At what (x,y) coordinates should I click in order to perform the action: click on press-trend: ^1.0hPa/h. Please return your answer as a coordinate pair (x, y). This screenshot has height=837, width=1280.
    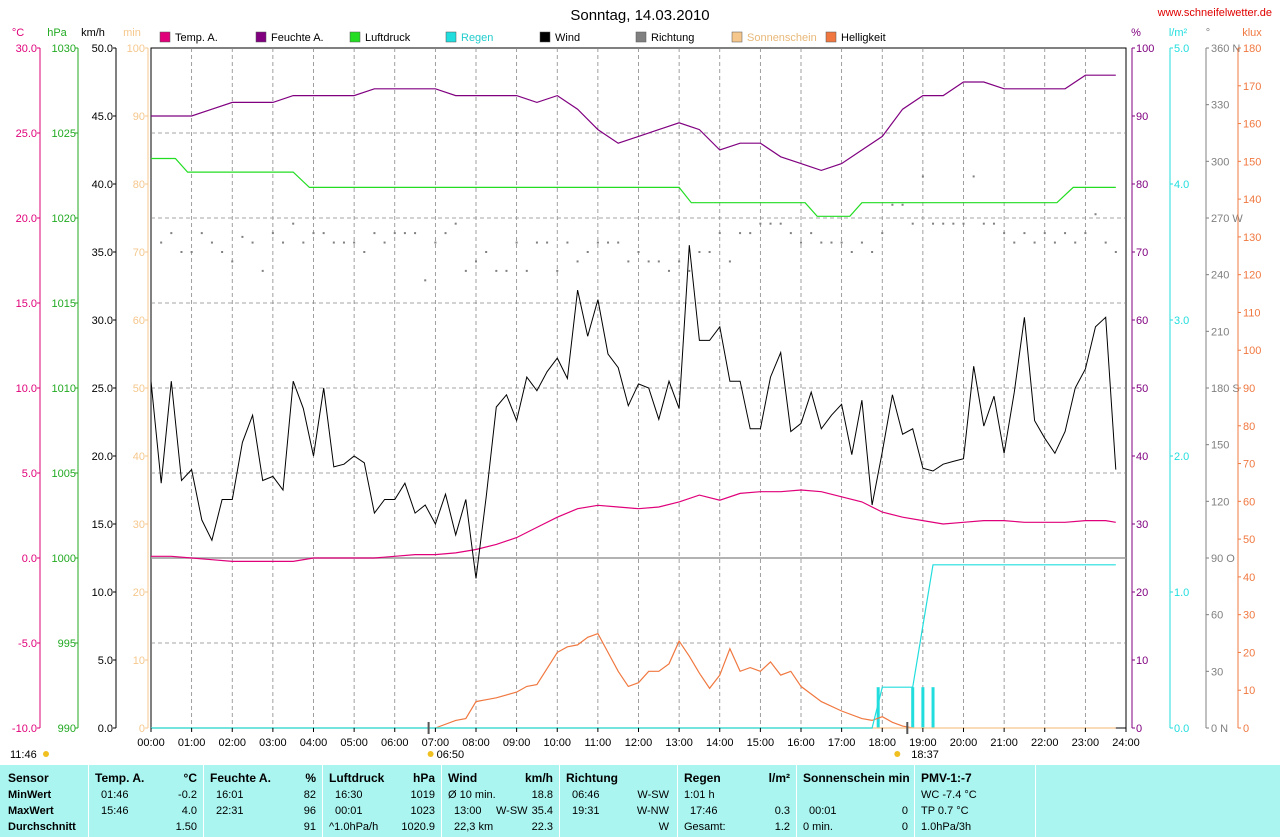
    Looking at the image, I should click on (354, 827).